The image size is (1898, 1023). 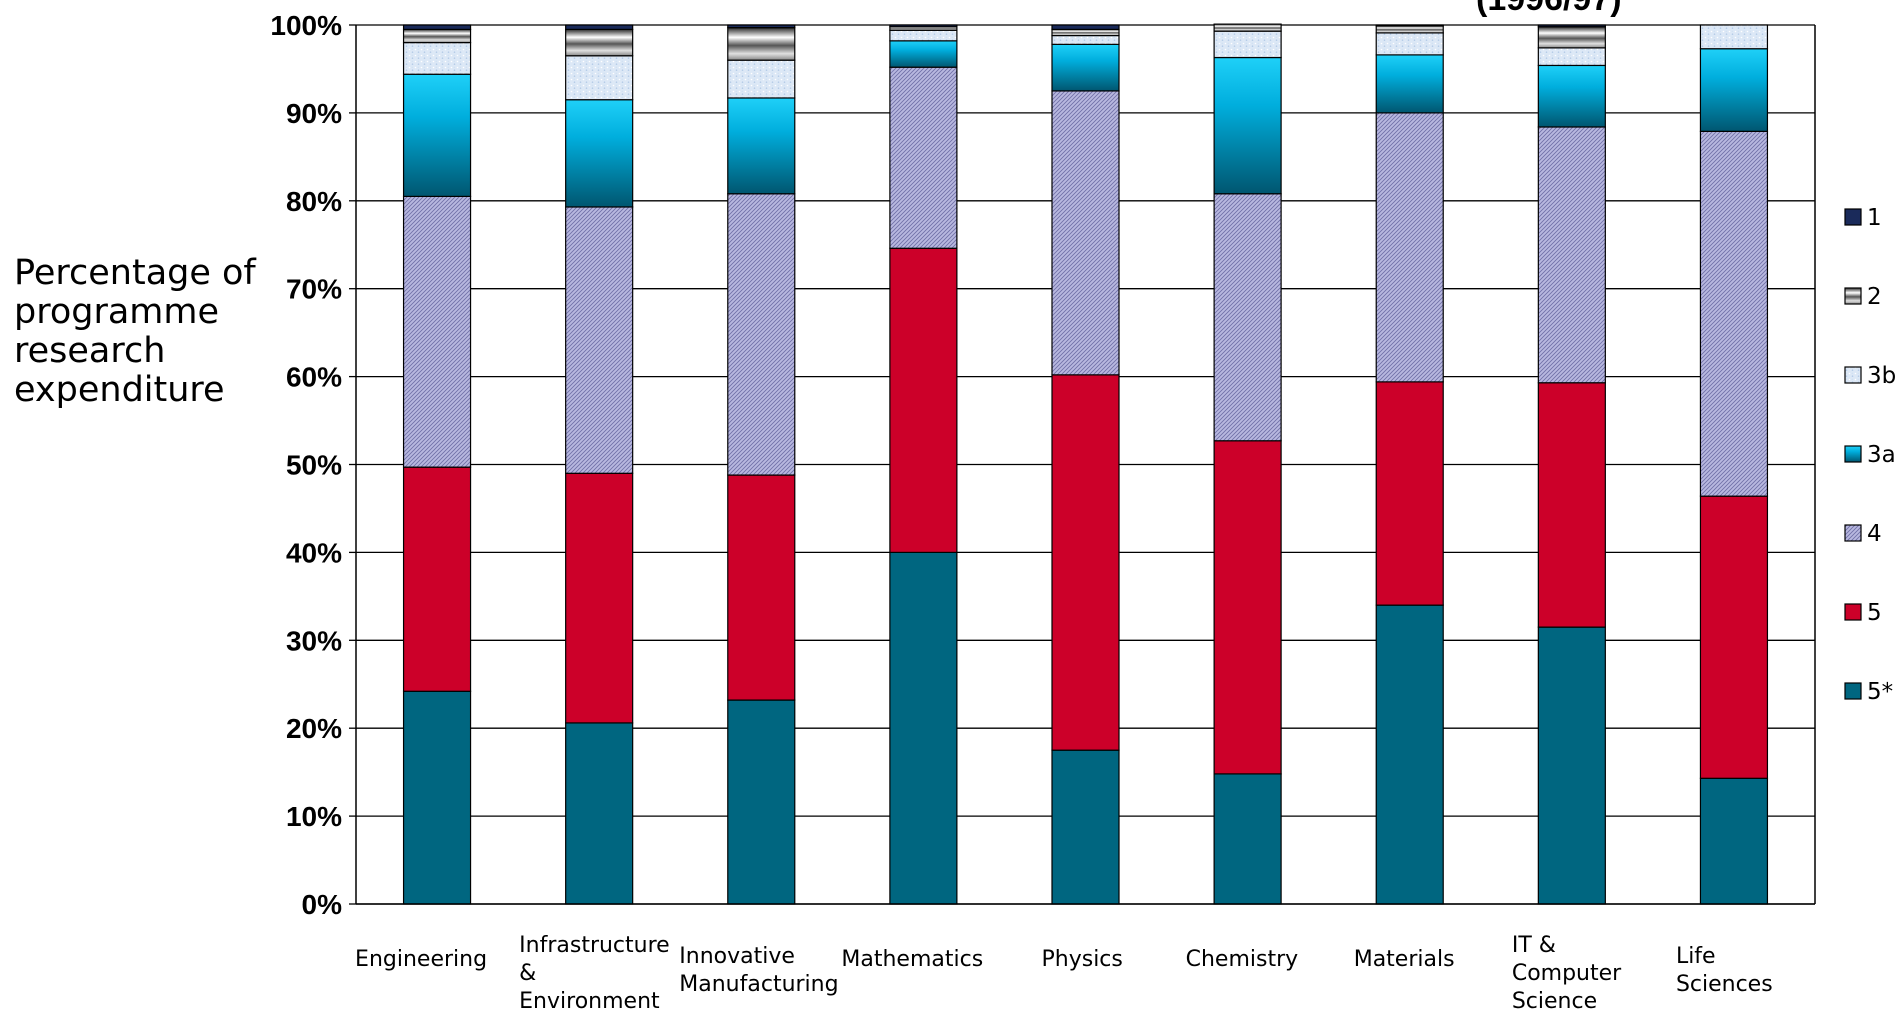 I want to click on x-tick-label: Innovative Manufacturing, so click(x=758, y=970).